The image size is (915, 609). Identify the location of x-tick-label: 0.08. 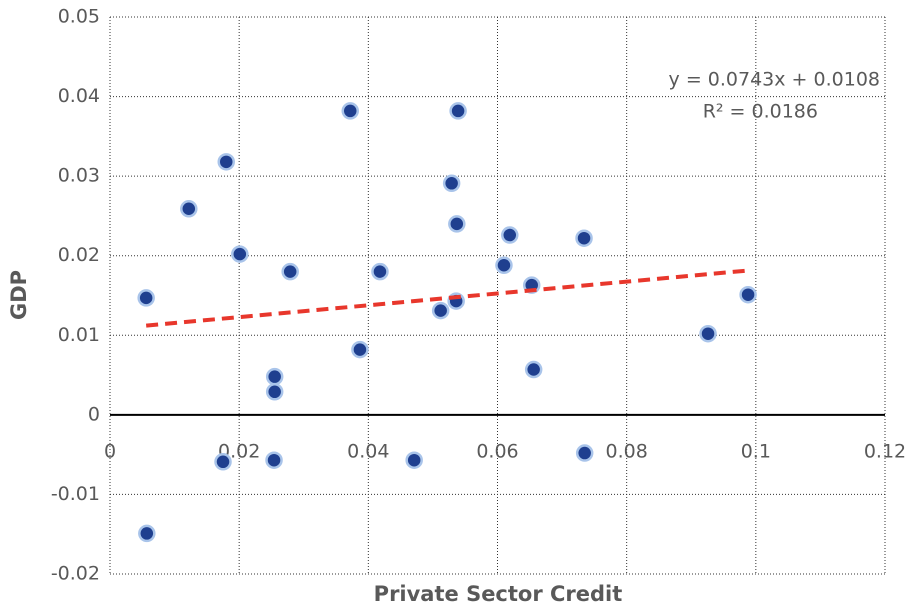
(627, 451).